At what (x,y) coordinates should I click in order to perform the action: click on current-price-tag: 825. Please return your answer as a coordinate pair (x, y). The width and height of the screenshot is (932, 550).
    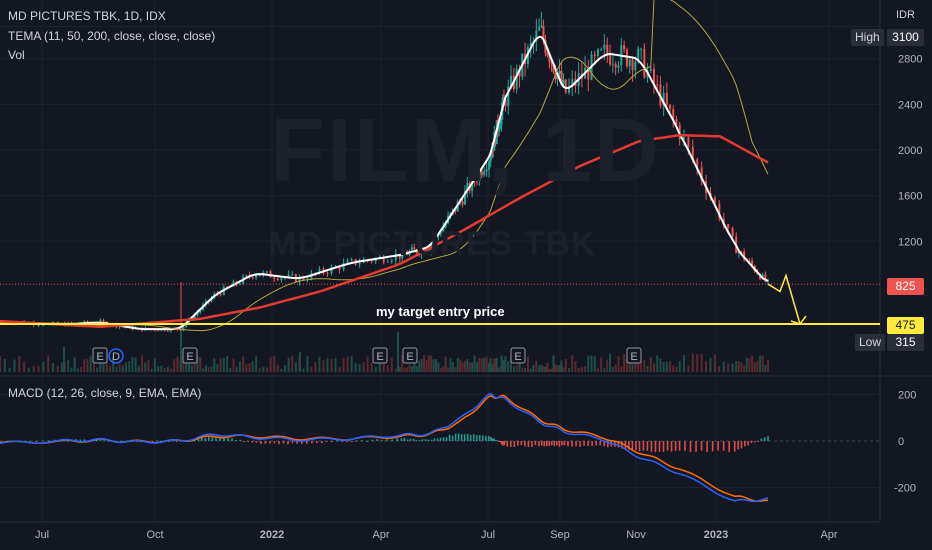
    Looking at the image, I should click on (905, 286).